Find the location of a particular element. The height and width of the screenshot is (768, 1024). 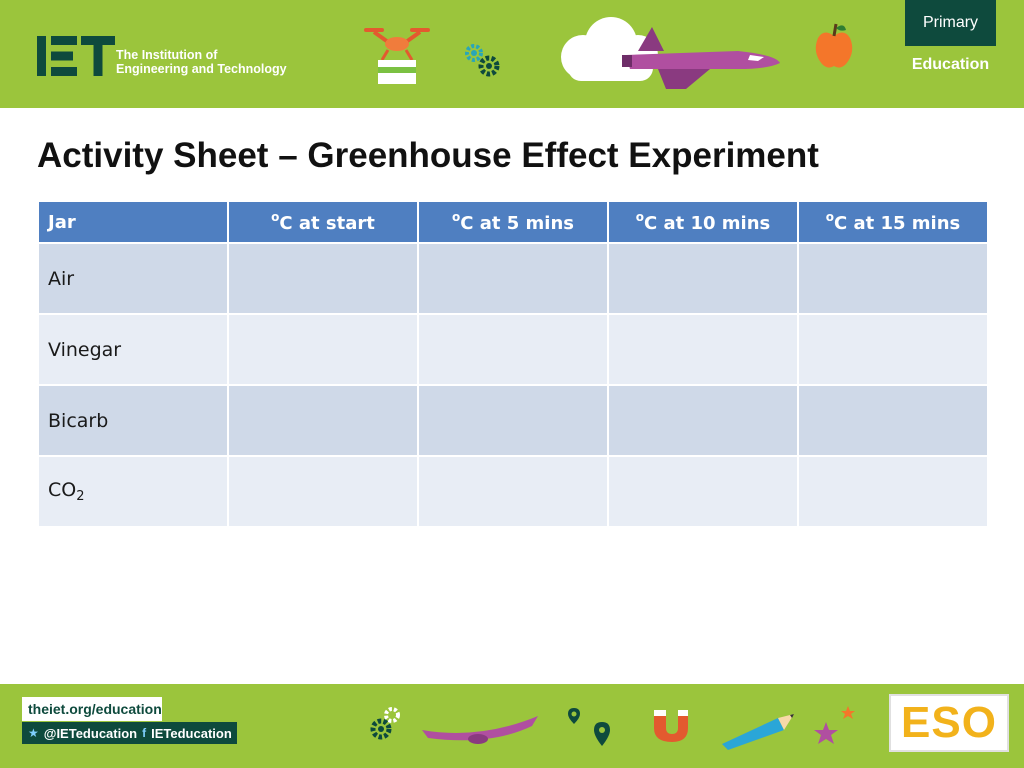

jar-label: Bicarb is located at coordinates (78, 420).